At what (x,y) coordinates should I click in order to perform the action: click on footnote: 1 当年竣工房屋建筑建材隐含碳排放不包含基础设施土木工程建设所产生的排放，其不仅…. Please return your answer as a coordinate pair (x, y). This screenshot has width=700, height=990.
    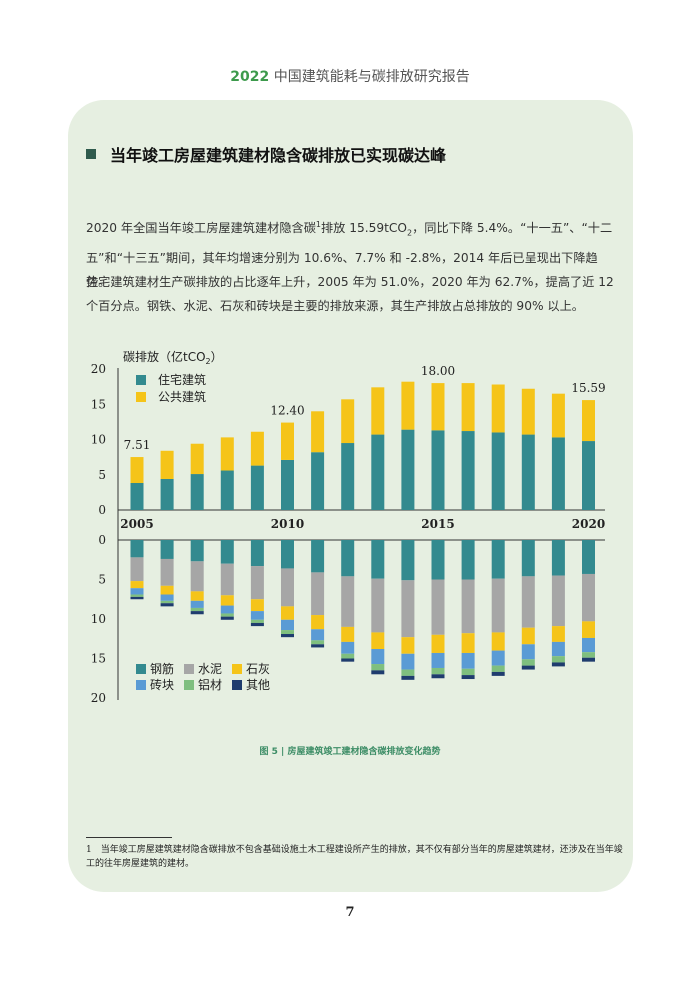
    Looking at the image, I should click on (354, 857).